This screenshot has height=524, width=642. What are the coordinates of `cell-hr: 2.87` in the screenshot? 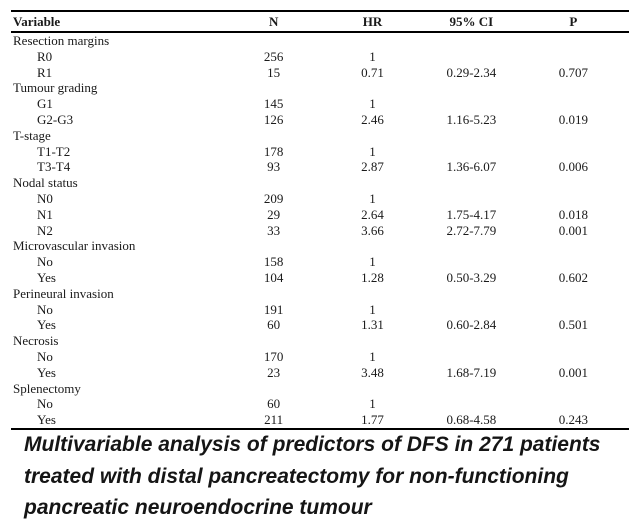 It's located at (372, 167).